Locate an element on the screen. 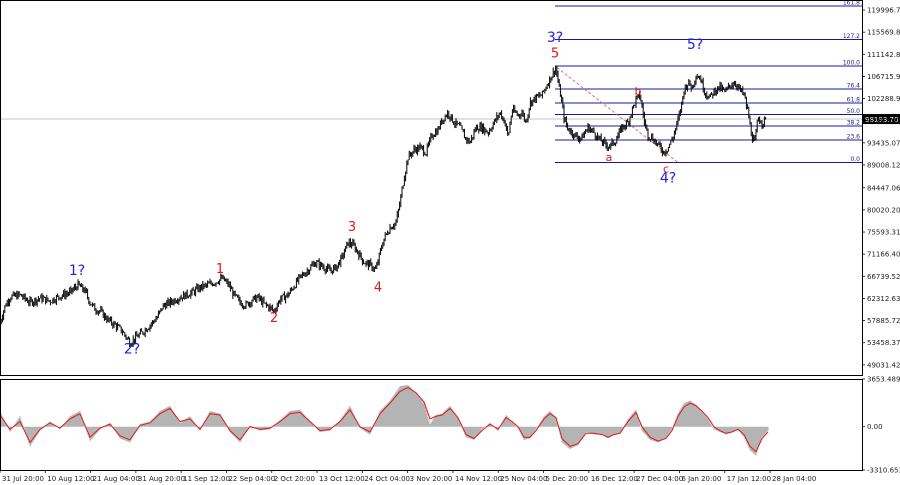 The height and width of the screenshot is (485, 900). wave-label: a is located at coordinates (609, 157).